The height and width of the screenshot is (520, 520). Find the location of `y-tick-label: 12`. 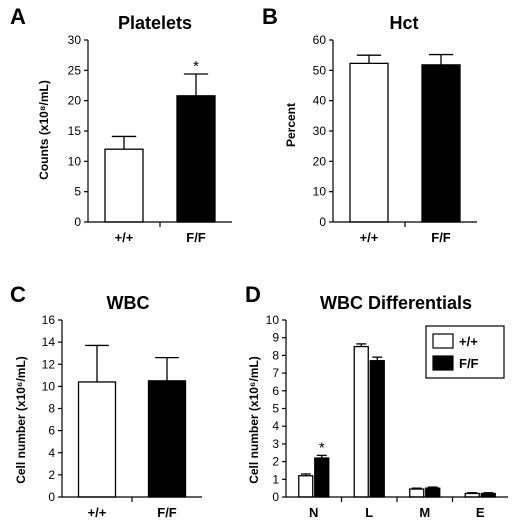

y-tick-label: 12 is located at coordinates (49, 364).